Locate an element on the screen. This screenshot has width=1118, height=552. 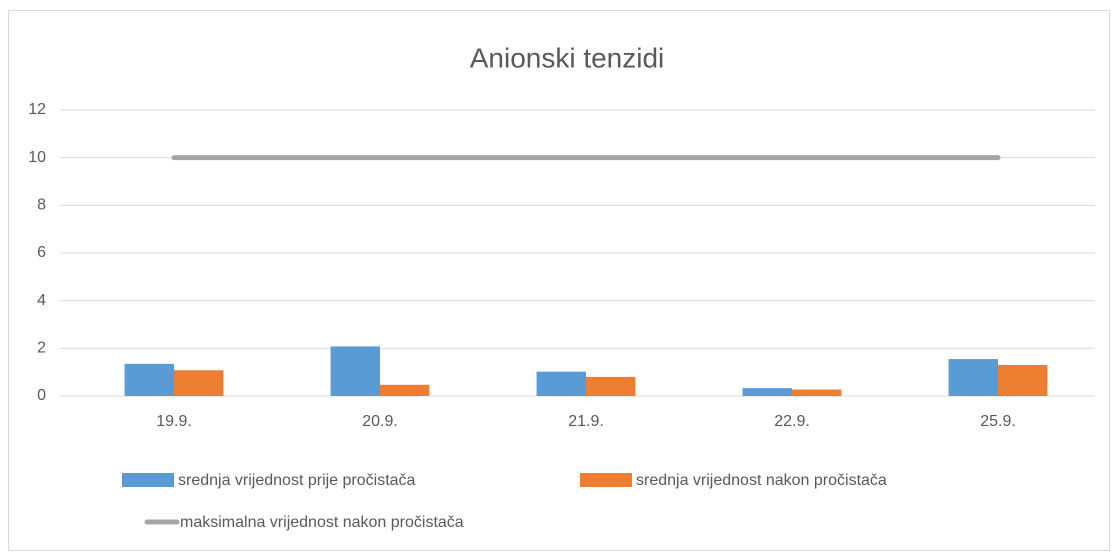
legend-label: maksimalna vrijednost nakon pročistača is located at coordinates (322, 522).